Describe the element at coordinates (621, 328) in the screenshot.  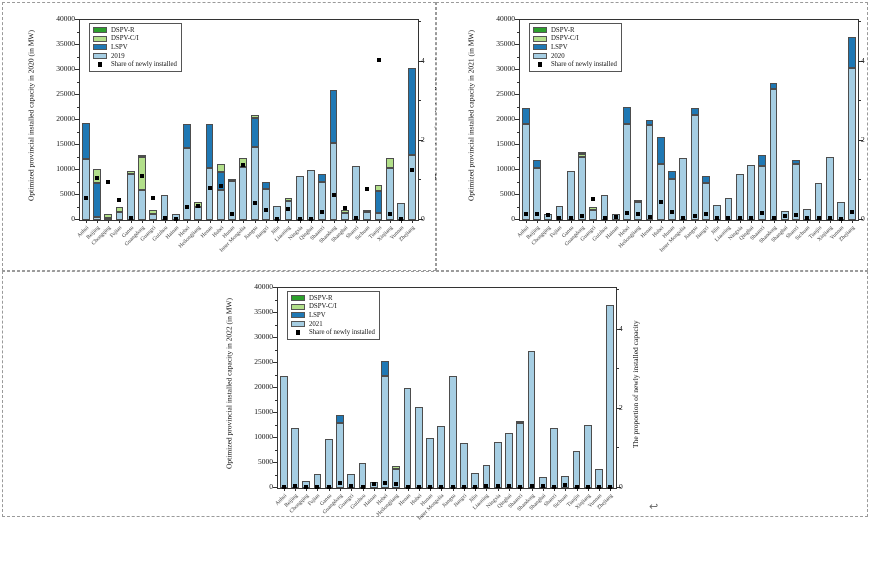
I see `y2-tick-label: 4` at that location.